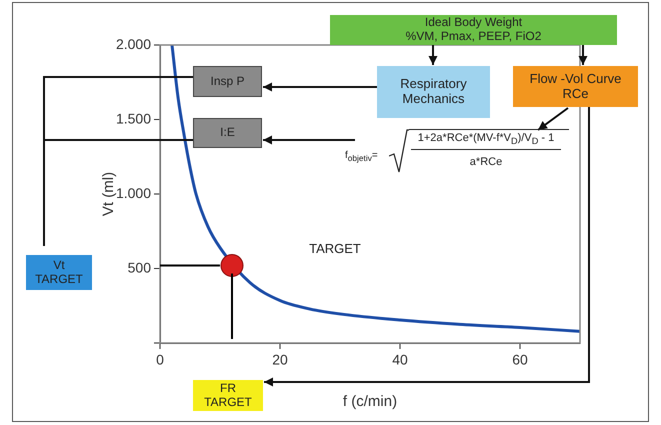  I want to click on y-tick-label: 500, so click(140, 267).